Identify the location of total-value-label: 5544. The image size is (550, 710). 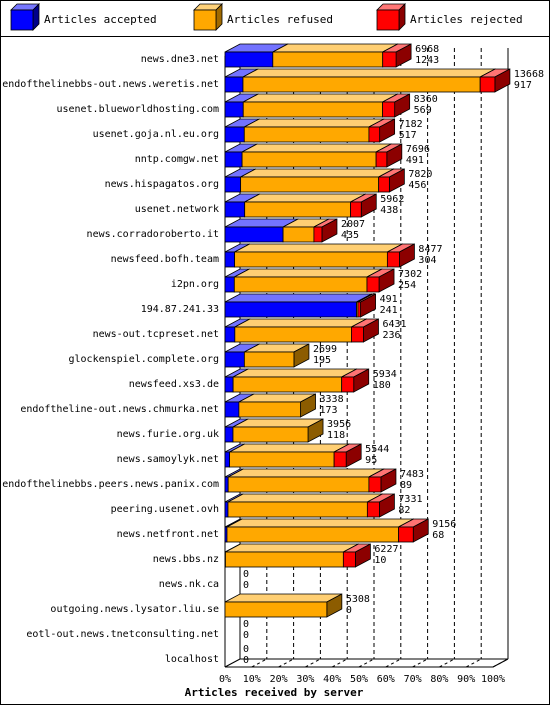
(377, 449).